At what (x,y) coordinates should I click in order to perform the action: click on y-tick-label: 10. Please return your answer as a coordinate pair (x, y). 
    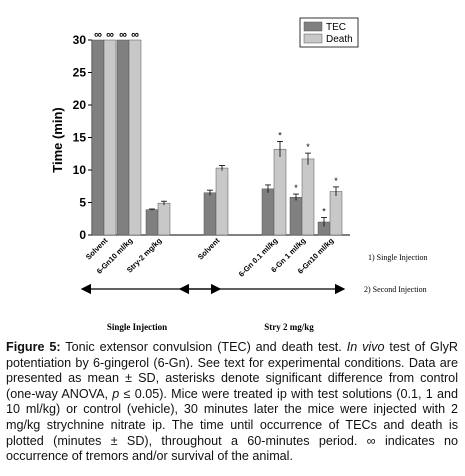
    Looking at the image, I should click on (80, 170).